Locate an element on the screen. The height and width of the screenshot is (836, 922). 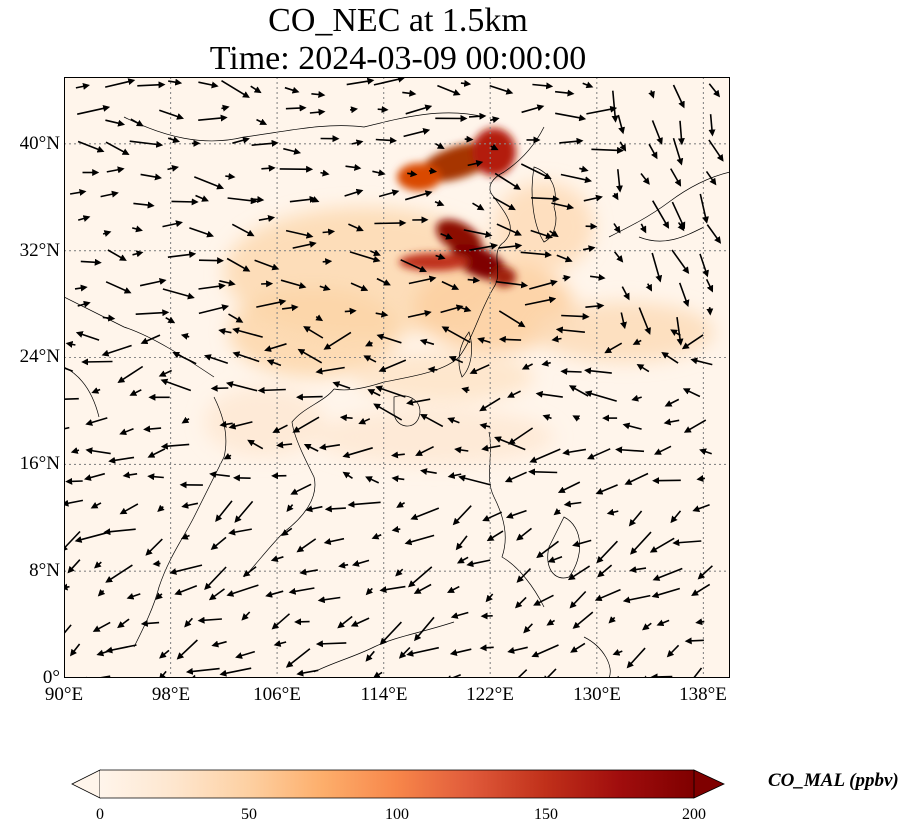
lat-tick-label: 0° is located at coordinates (51, 677).